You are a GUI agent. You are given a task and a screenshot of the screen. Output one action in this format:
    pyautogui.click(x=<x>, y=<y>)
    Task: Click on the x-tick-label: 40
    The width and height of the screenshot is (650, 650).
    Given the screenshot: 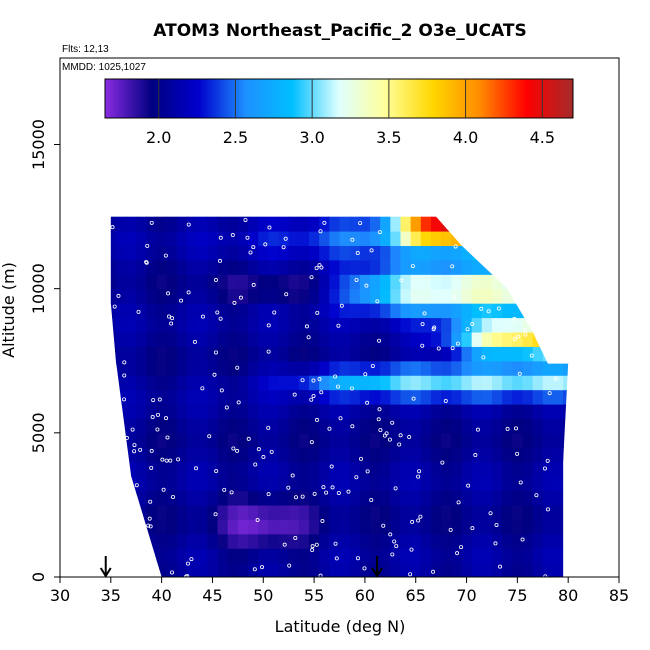 What is the action you would take?
    pyautogui.click(x=161, y=595)
    